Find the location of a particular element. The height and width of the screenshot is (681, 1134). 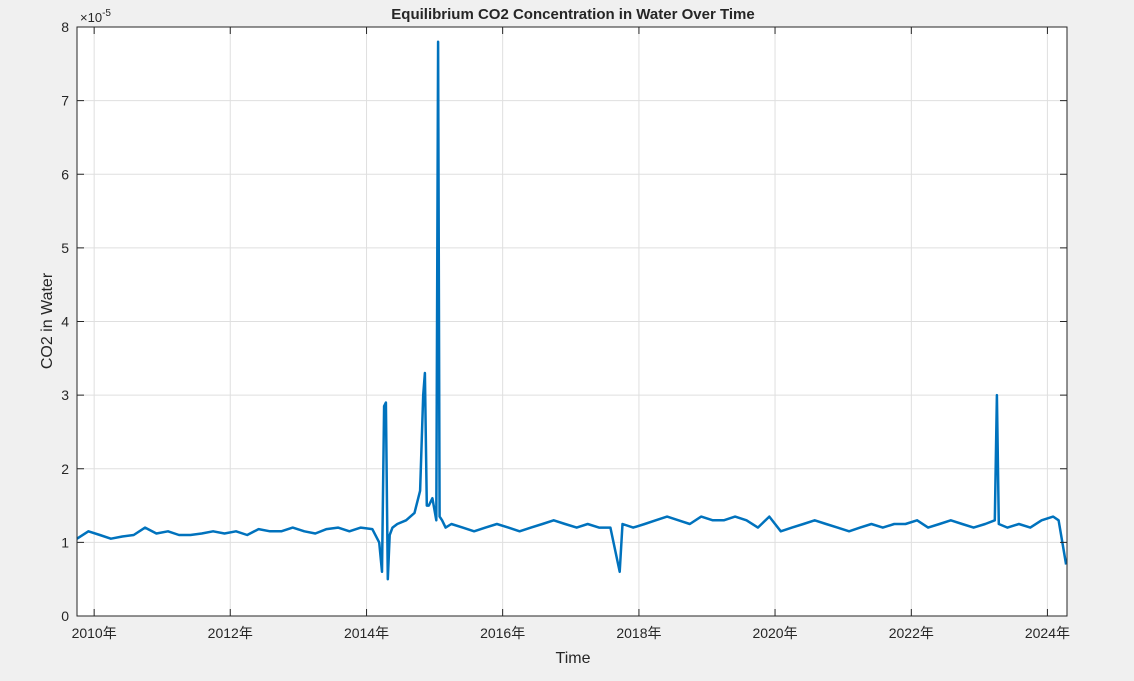

y-exponent: ×10⁻⁵ is located at coordinates (95, 16).